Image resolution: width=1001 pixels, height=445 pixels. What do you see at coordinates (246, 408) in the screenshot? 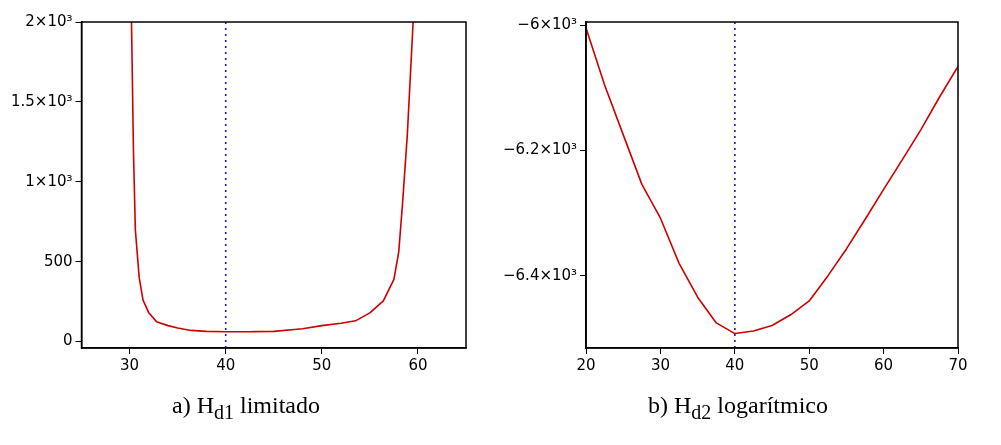
I see `text: a) H$_{d1}$ limitado` at bounding box center [246, 408].